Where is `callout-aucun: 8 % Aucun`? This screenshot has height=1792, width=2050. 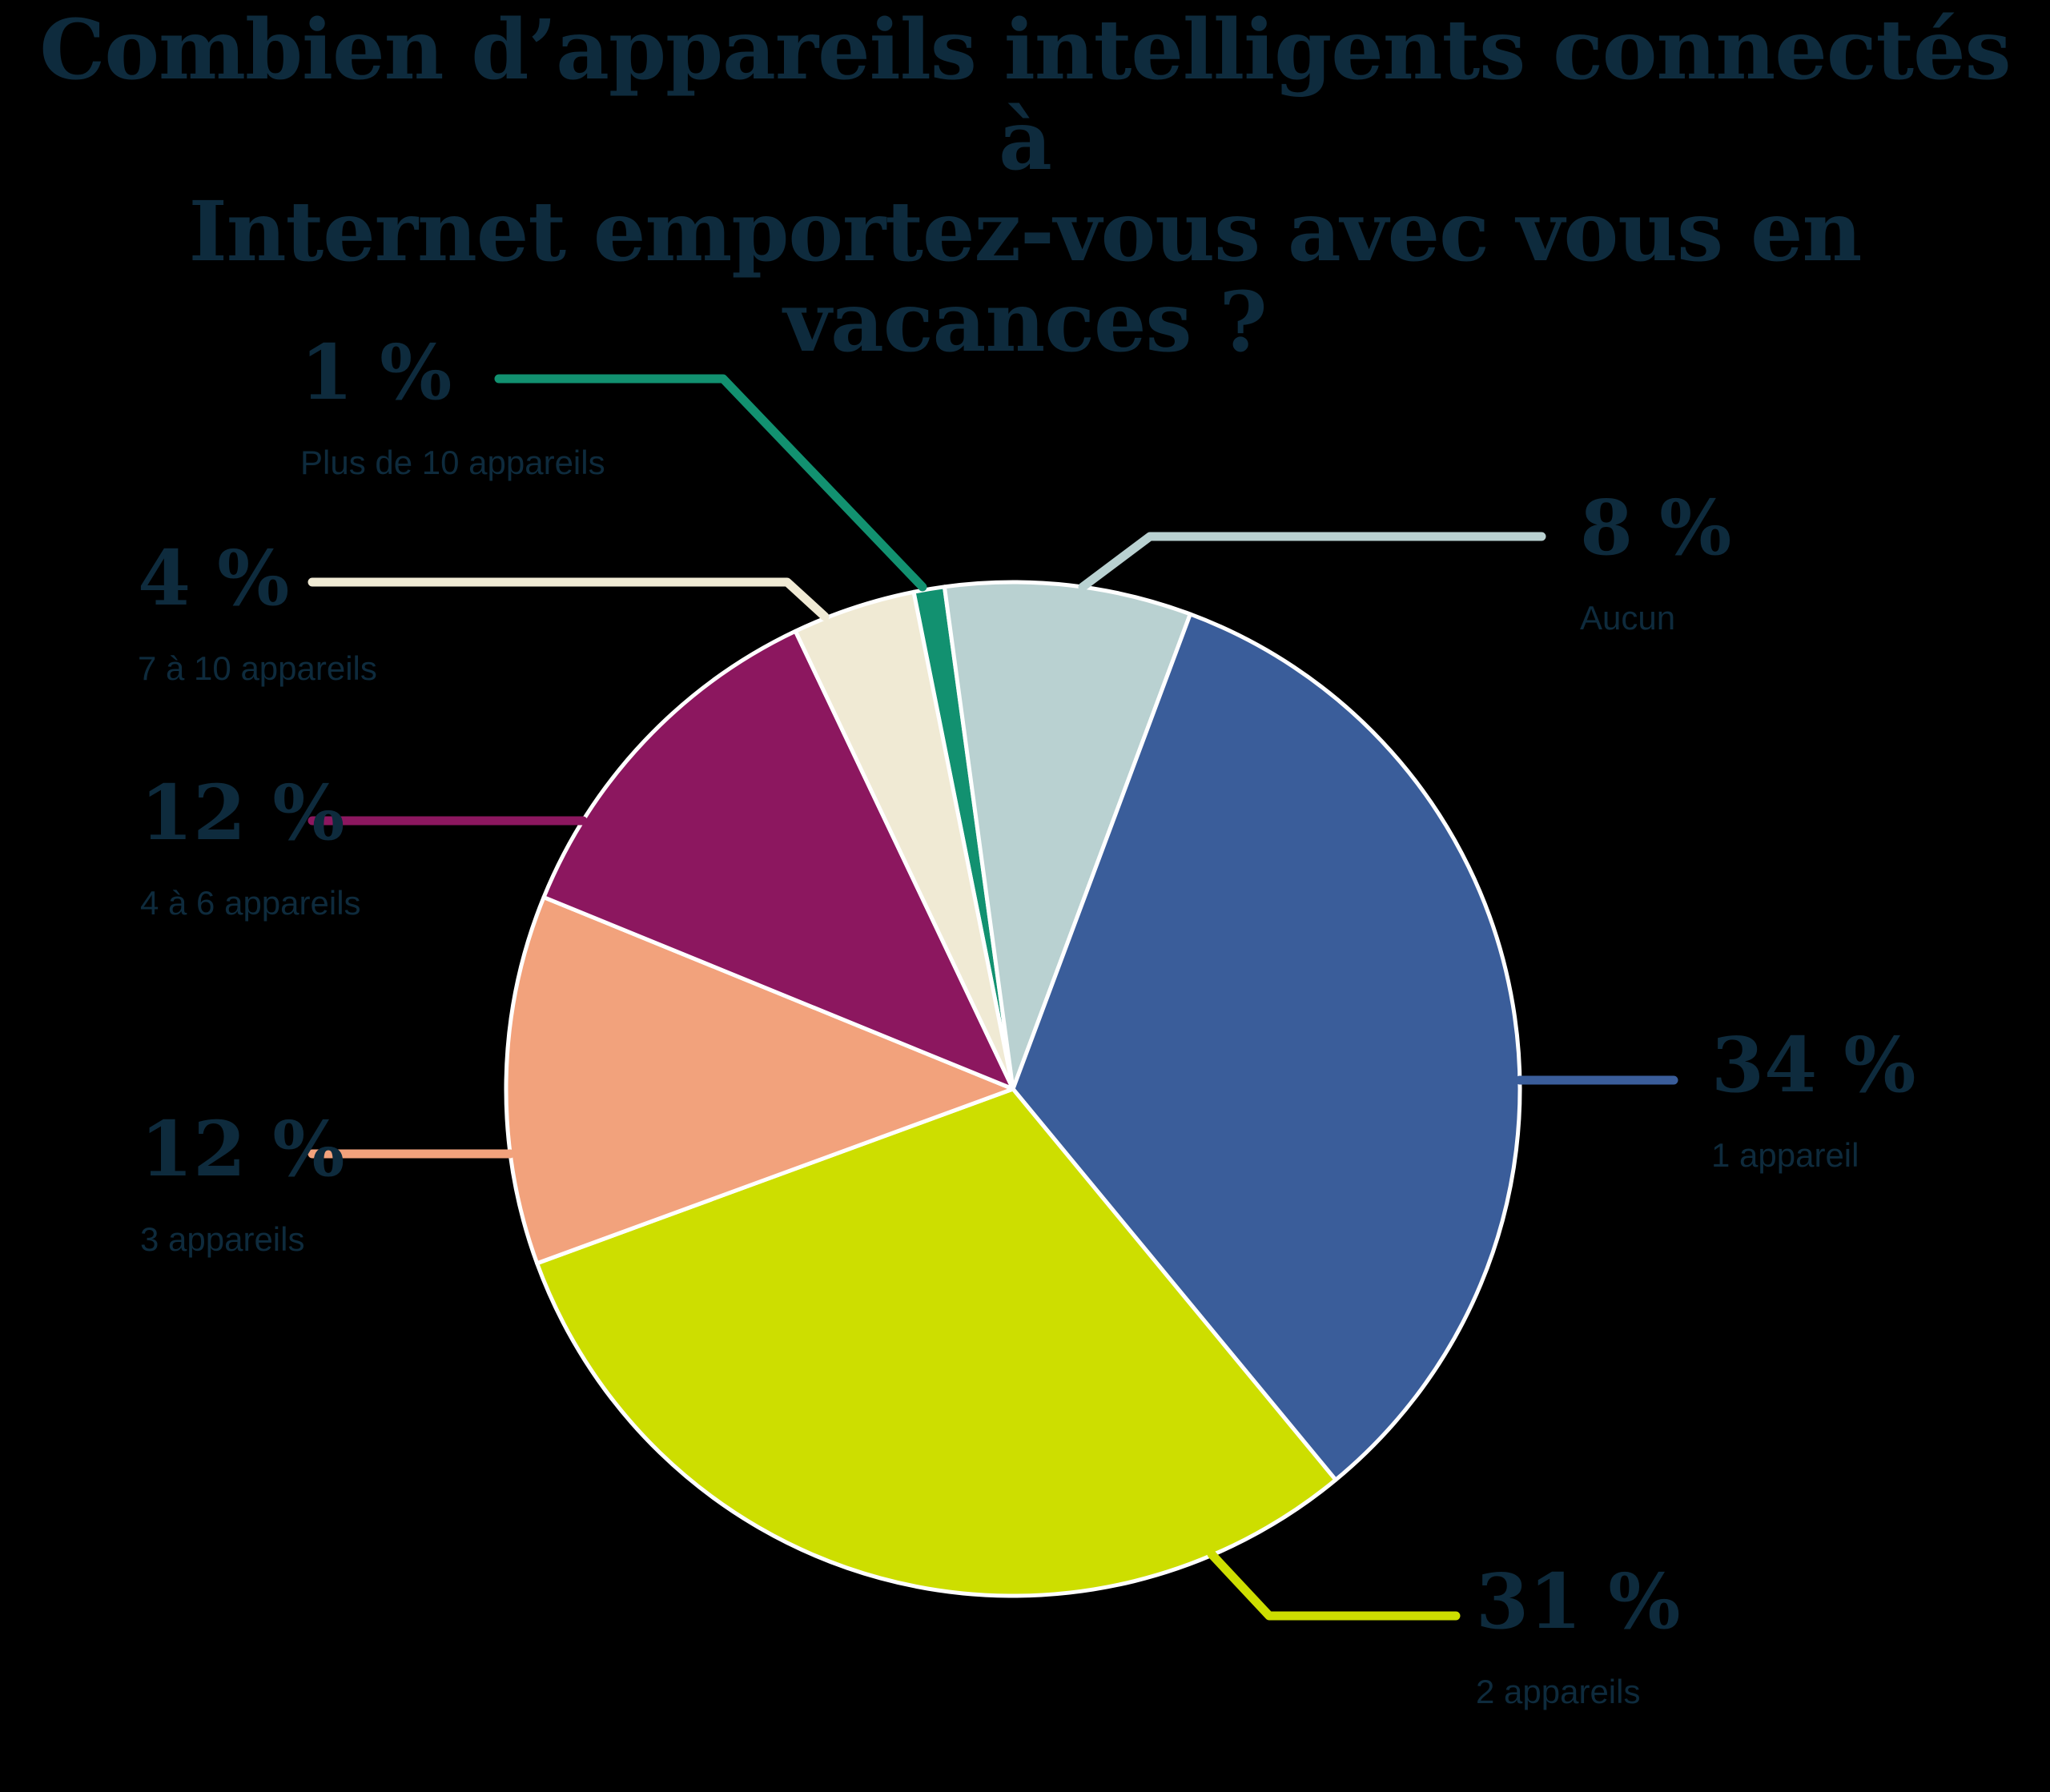
callout-aucun: 8 % Aucun is located at coordinates (1655, 562).